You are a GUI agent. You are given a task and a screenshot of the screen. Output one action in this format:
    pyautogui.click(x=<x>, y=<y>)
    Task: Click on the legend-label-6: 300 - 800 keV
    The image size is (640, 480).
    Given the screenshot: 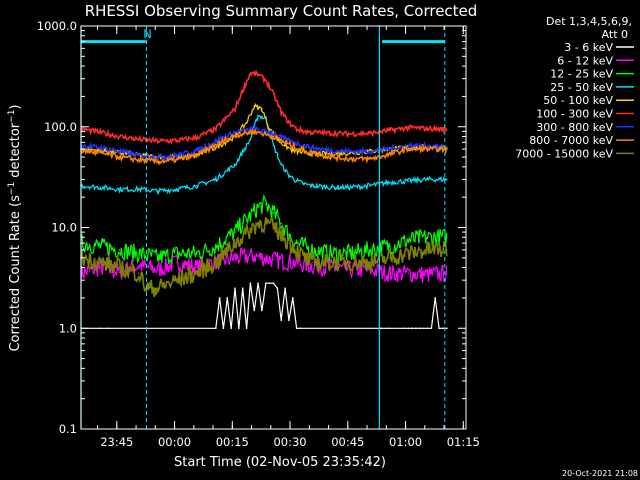 What is the action you would take?
    pyautogui.click(x=574, y=127)
    